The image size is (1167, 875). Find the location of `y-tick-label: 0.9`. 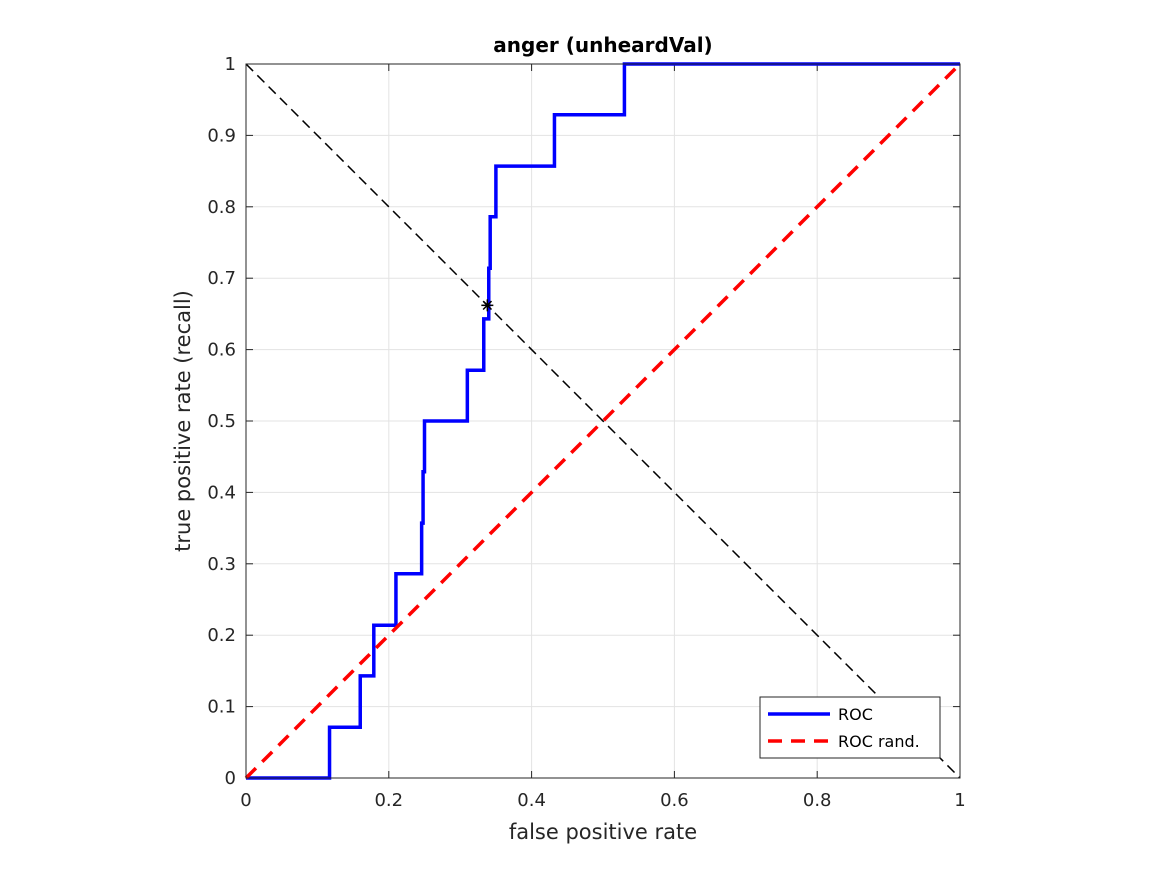

y-tick-label: 0.9 is located at coordinates (221, 135).